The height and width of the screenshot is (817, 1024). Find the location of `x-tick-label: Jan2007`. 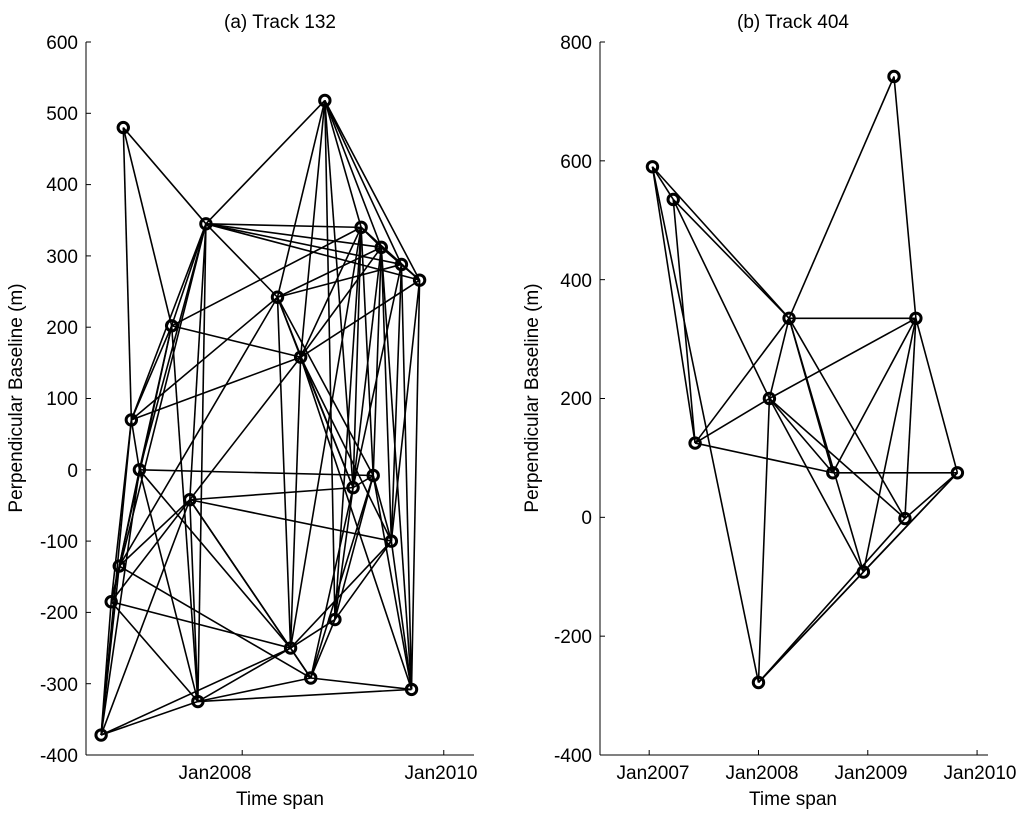

x-tick-label: Jan2007 is located at coordinates (653, 773).